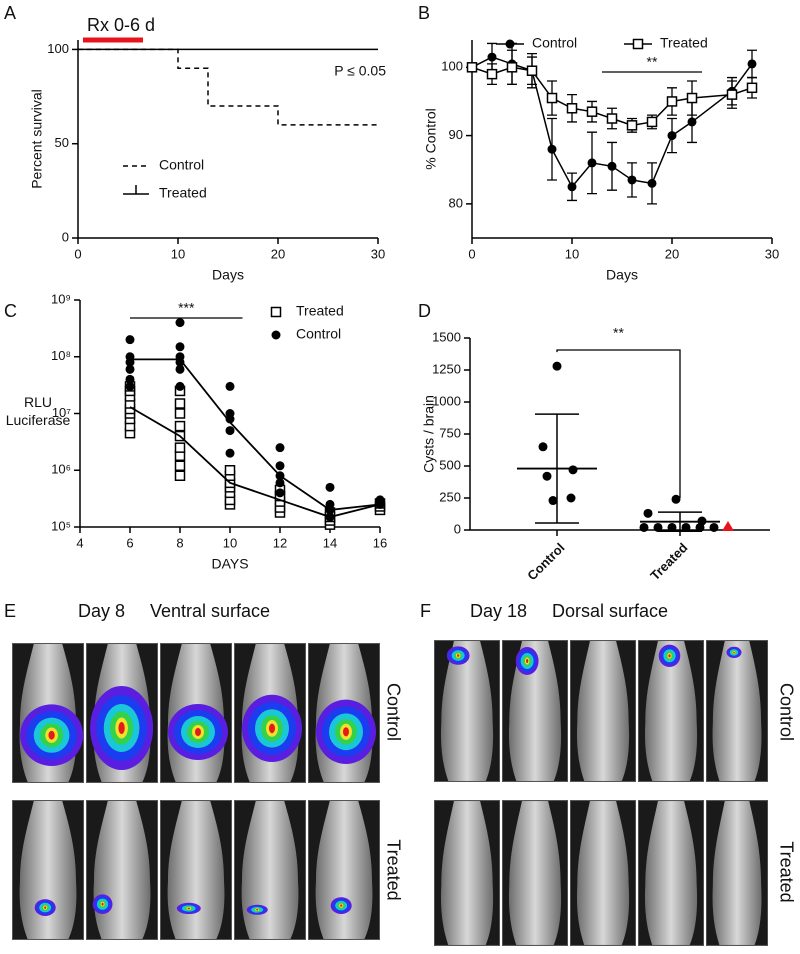 Image resolution: width=800 pixels, height=954 pixels. I want to click on y-tick-label: 10⁵, so click(61, 525).